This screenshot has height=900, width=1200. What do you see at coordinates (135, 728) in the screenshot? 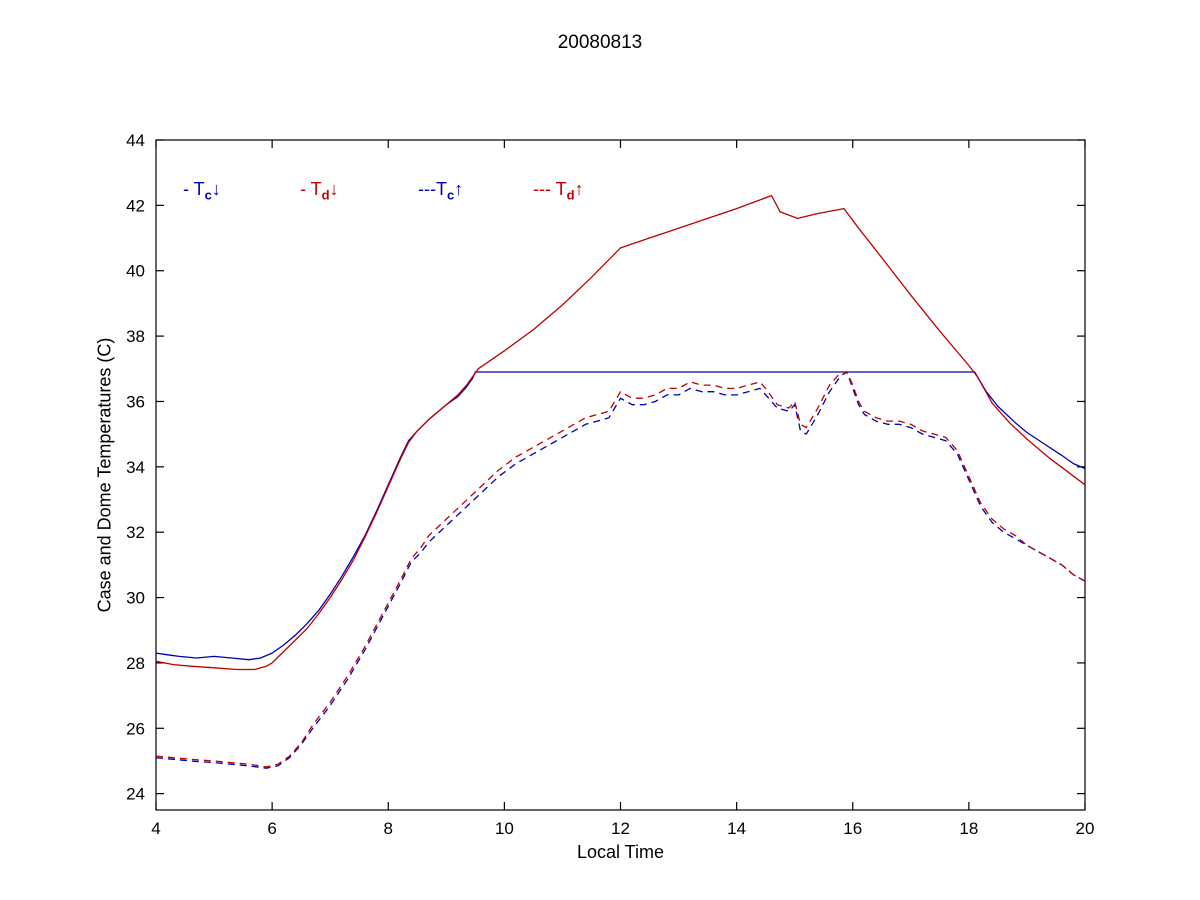
I see `y-tick-label: 26` at bounding box center [135, 728].